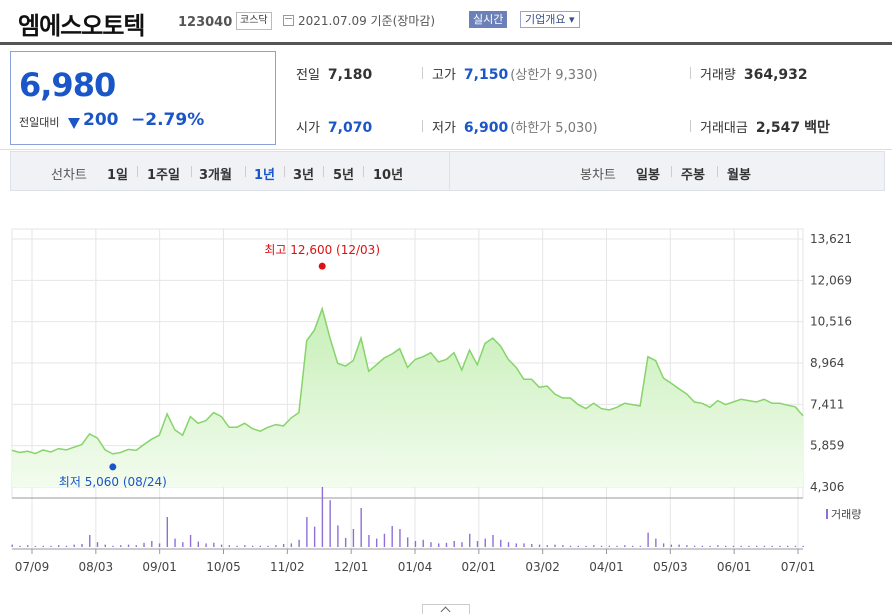 The width and height of the screenshot is (892, 616). I want to click on company-overview-button: 기업개요 ▾, so click(550, 19).